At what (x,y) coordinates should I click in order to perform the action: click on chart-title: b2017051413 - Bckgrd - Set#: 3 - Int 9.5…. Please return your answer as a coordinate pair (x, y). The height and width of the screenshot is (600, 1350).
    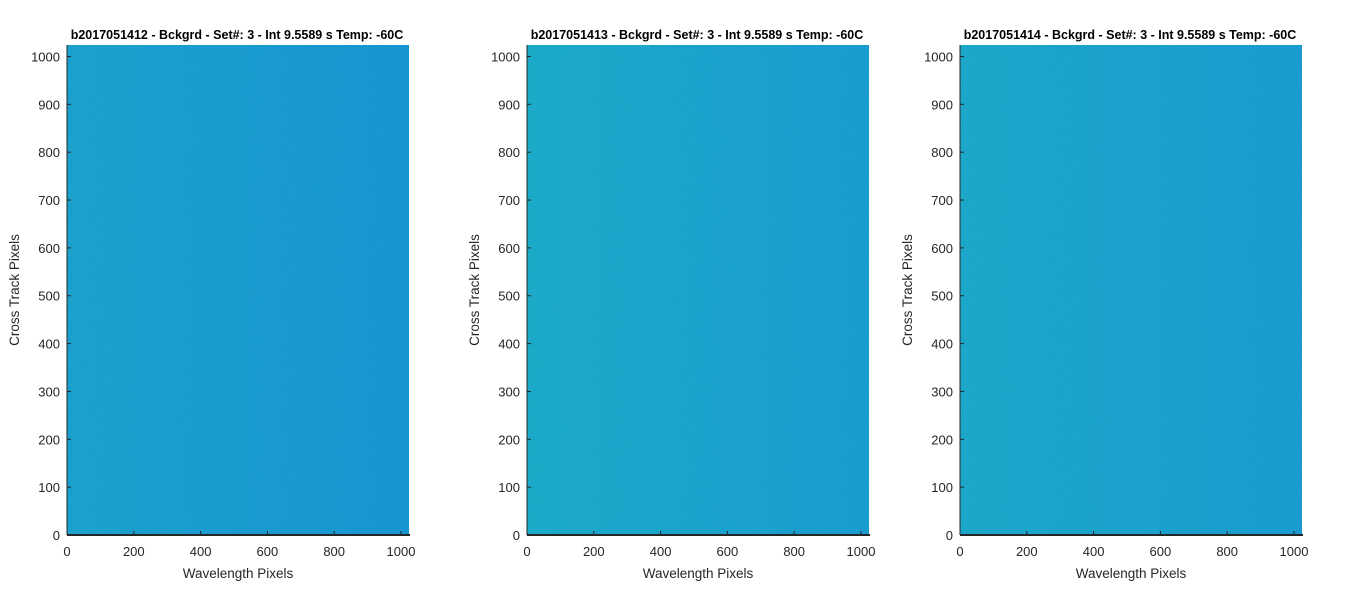
    Looking at the image, I should click on (697, 35).